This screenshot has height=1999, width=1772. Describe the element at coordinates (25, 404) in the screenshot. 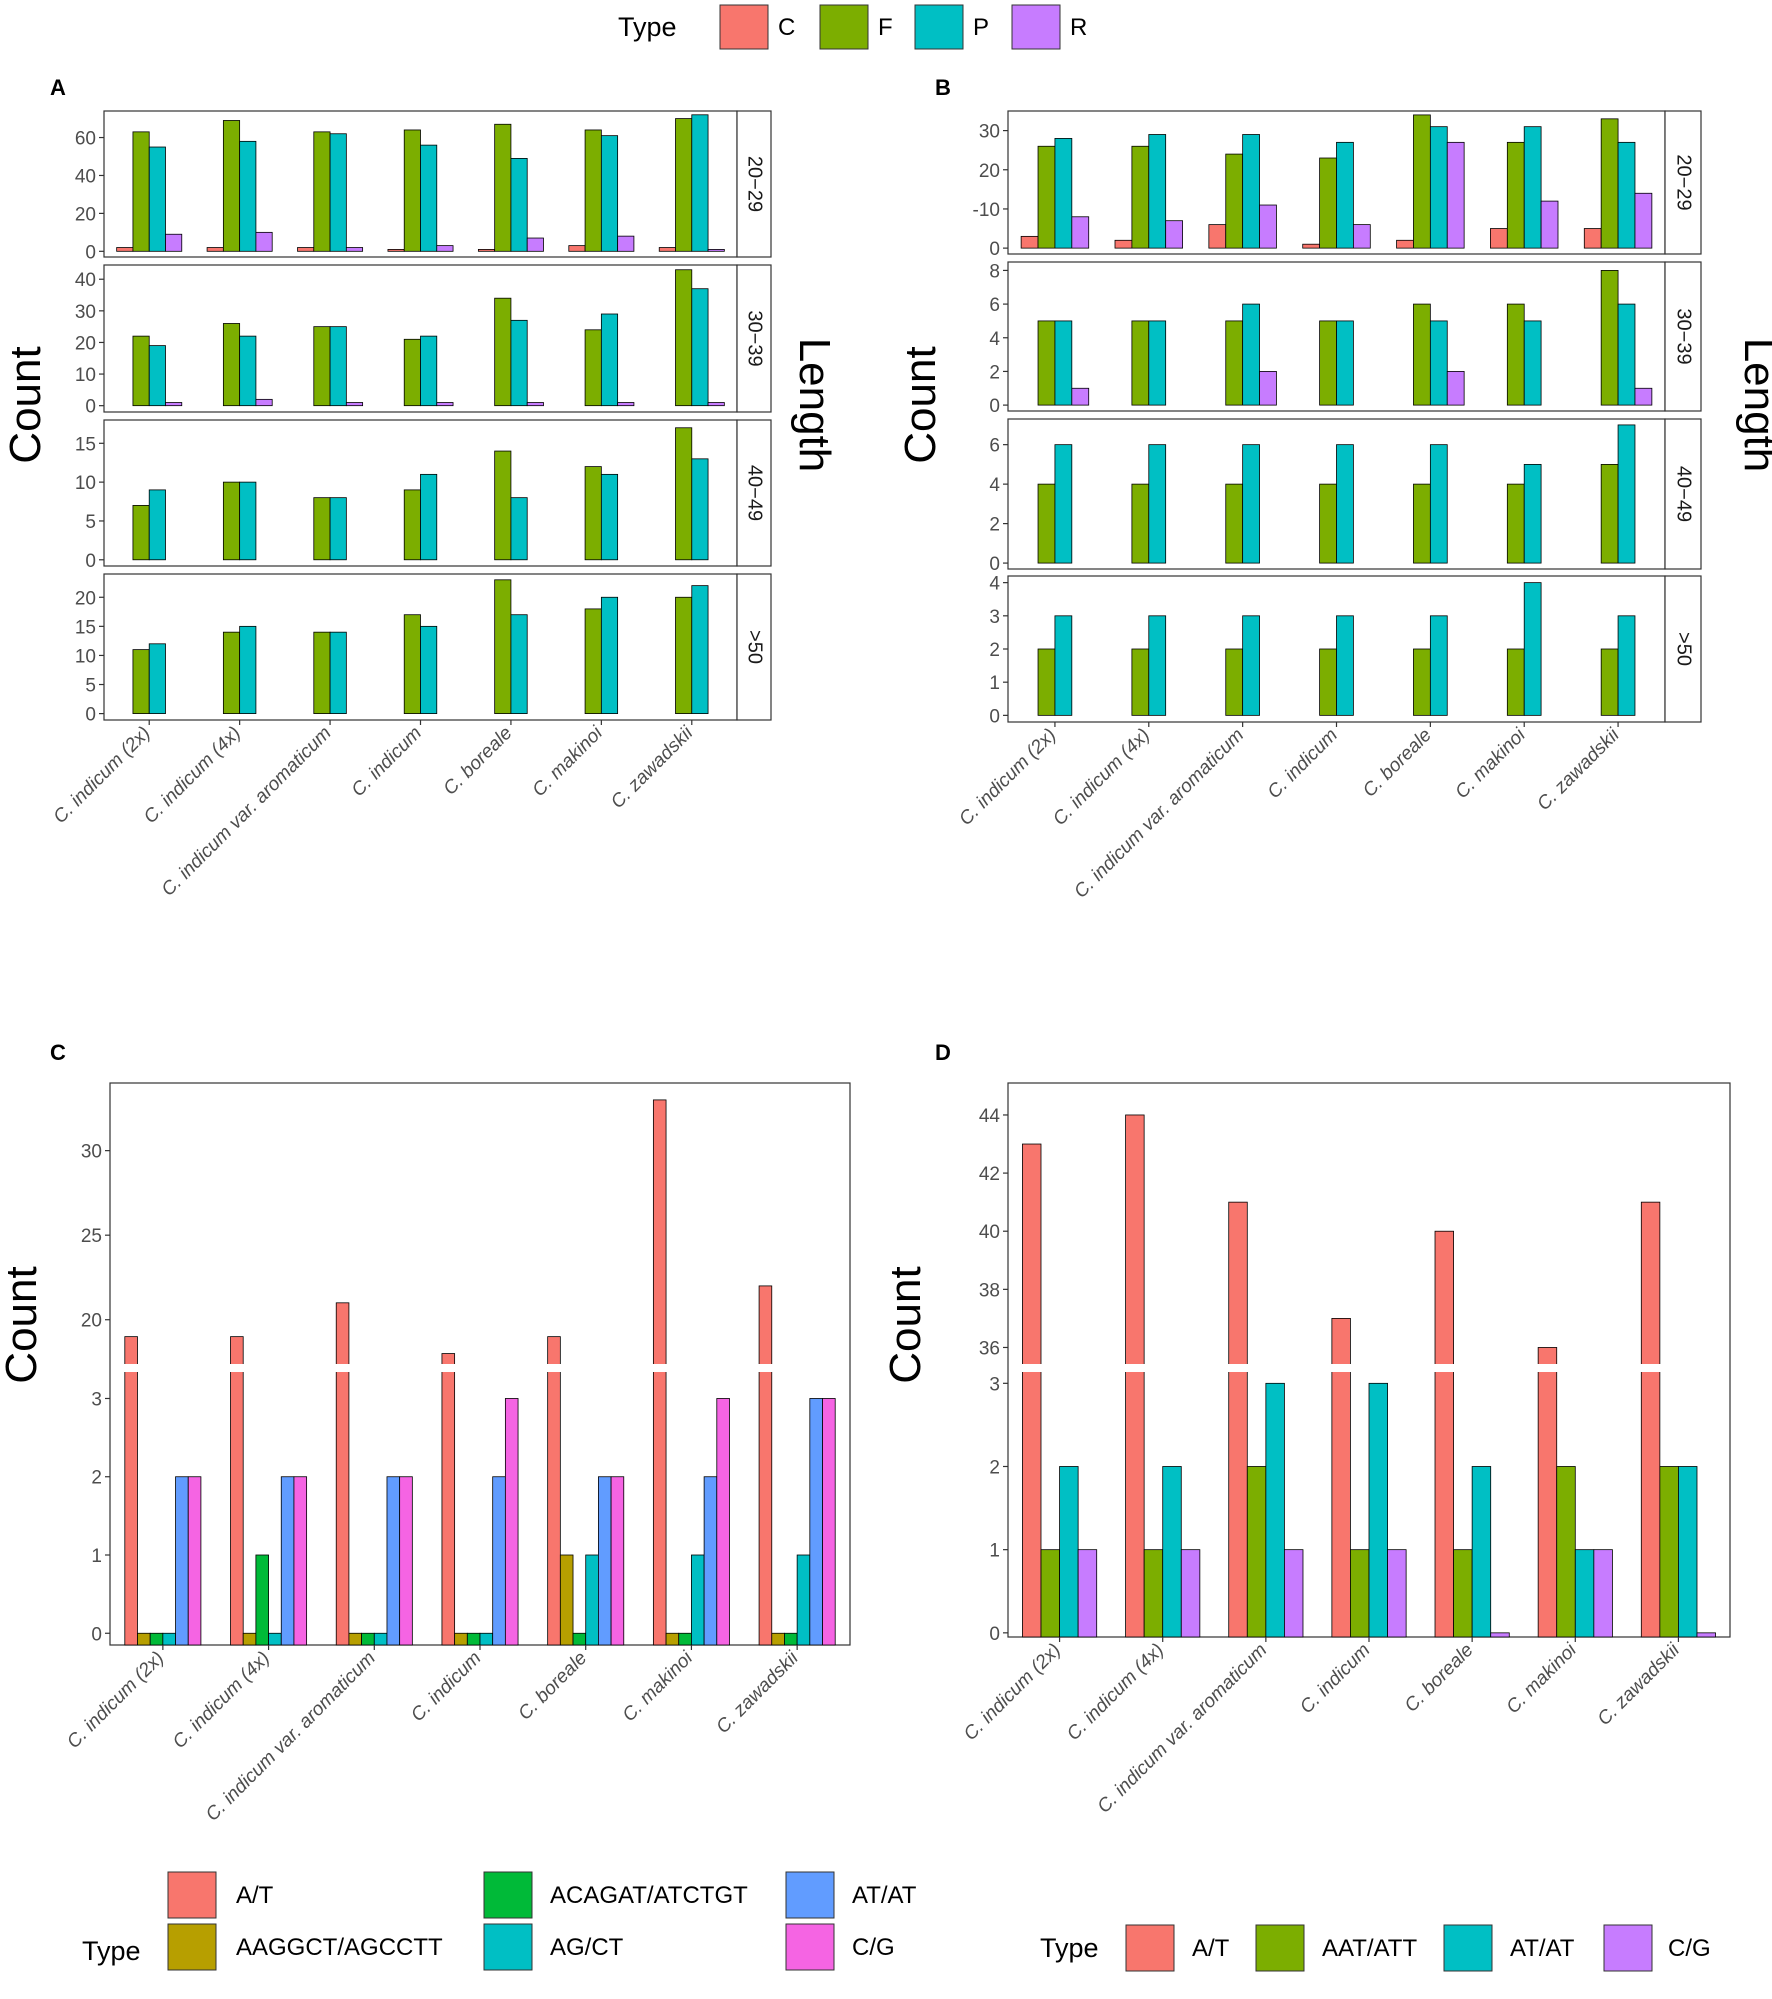

I see `panel-a-y-title: Count` at that location.